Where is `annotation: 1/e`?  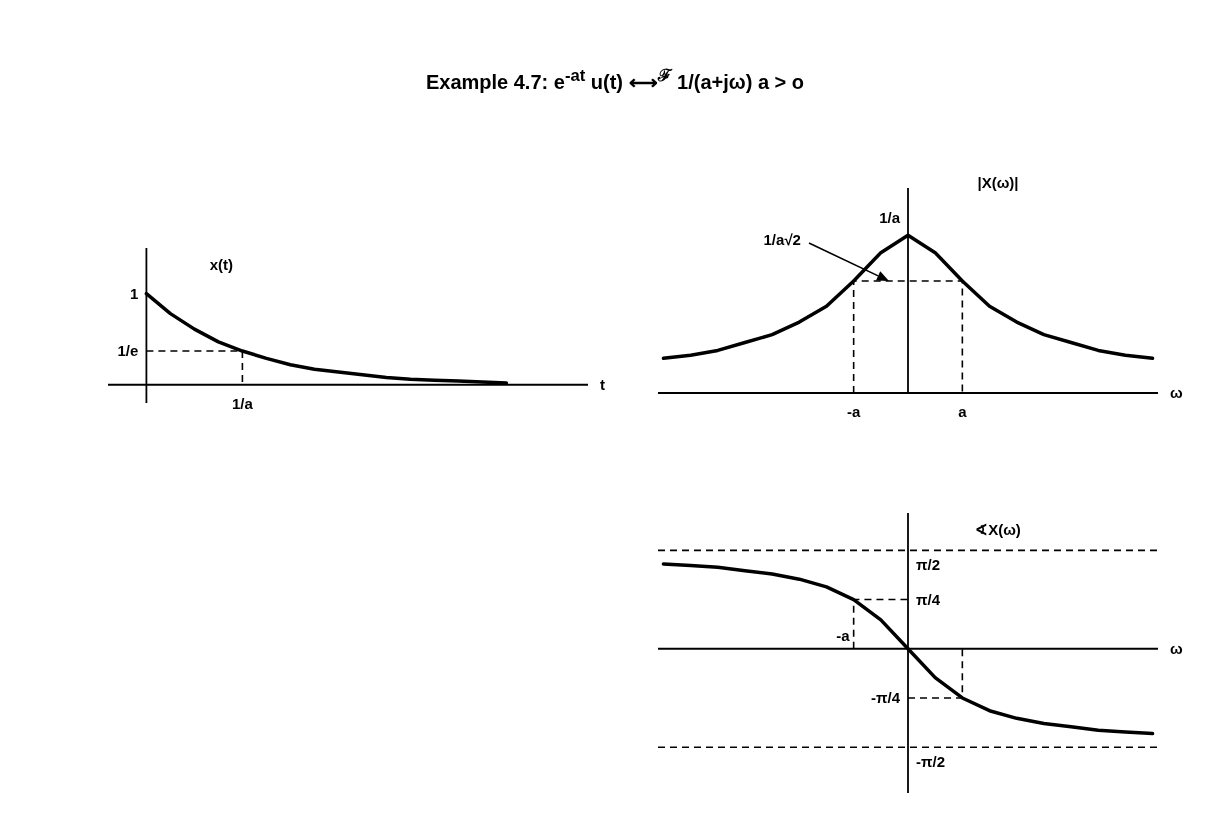 annotation: 1/e is located at coordinates (128, 351).